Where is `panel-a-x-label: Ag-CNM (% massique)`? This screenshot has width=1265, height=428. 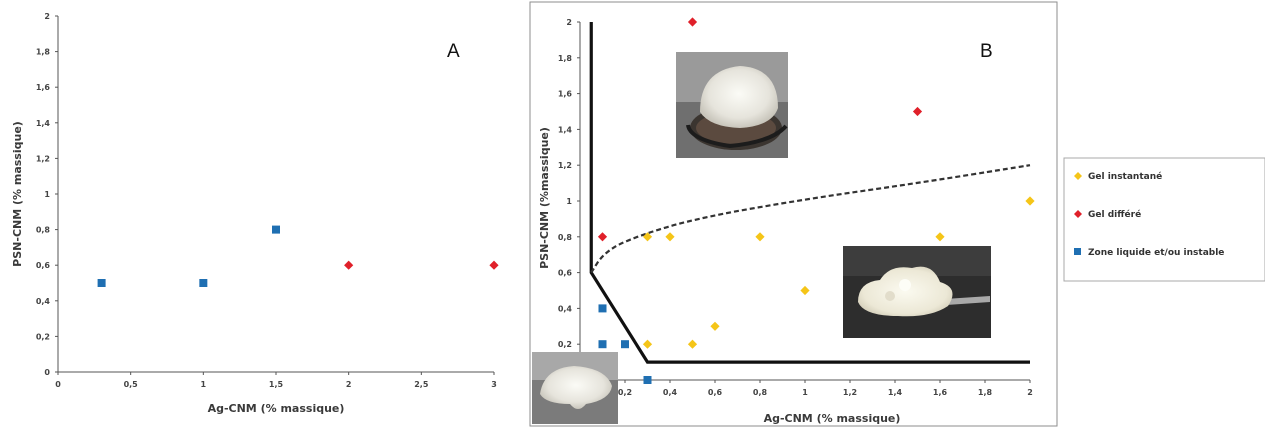 panel-a-x-label: Ag-CNM (% massique) is located at coordinates (276, 408).